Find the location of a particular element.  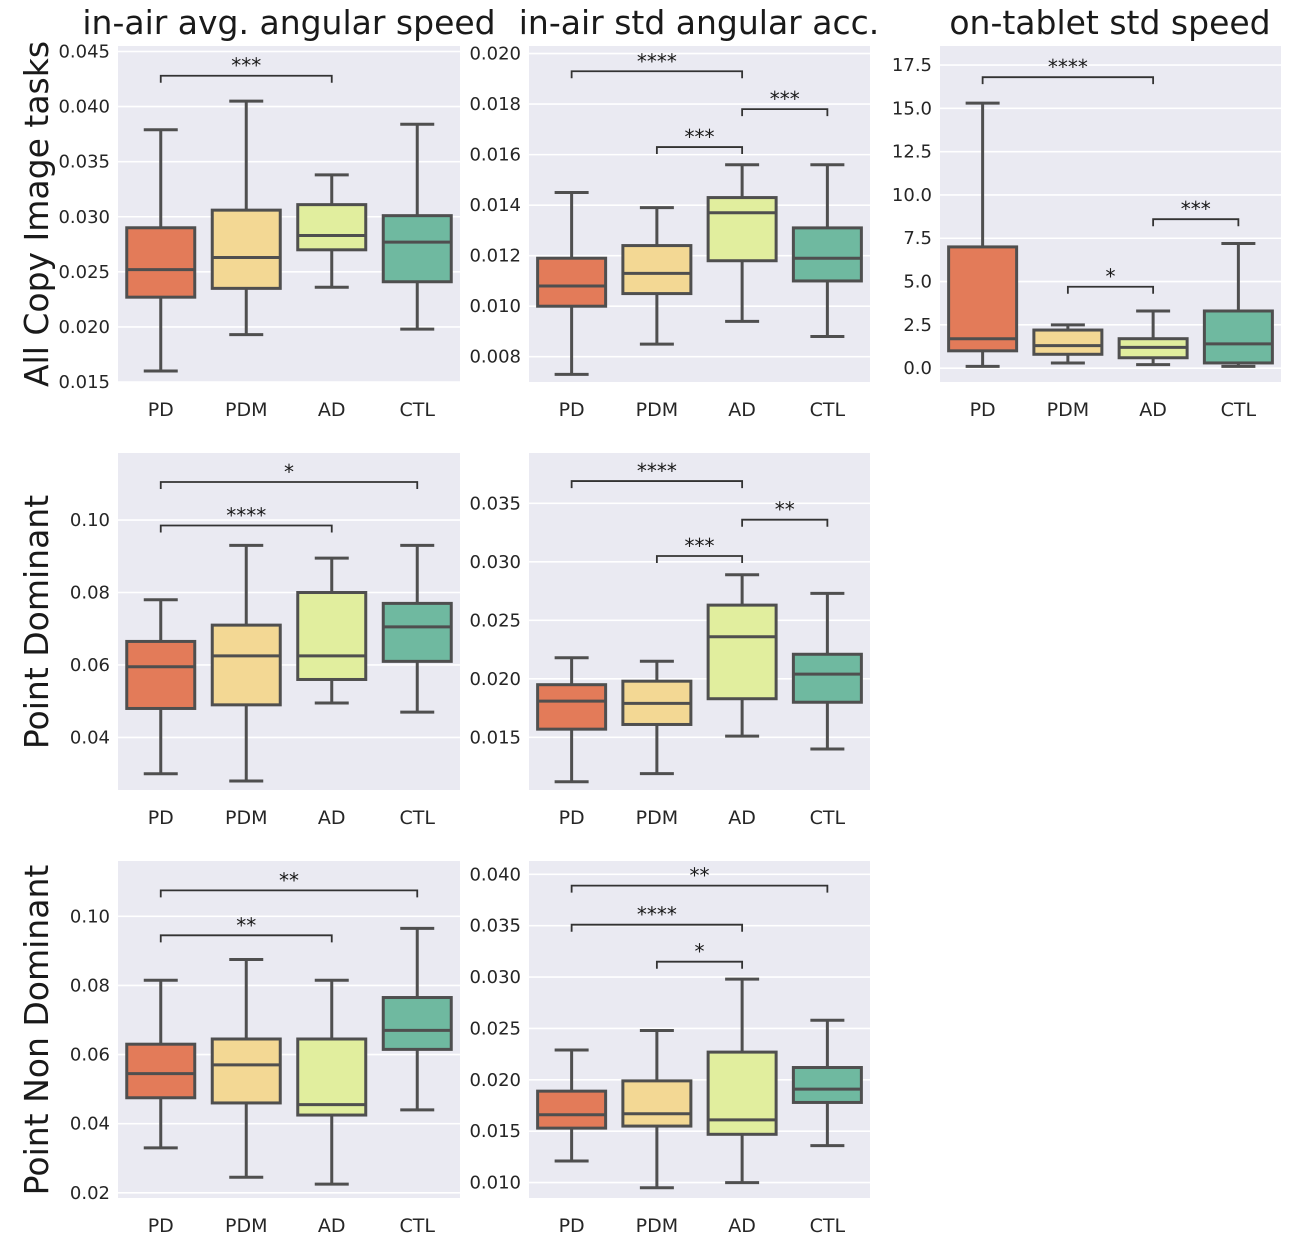

panel-nondom-airspeed: 0.02 0.04 0.06 0.08 0.10 PD PDM AD CTL ** ** is located at coordinates (265, 1049).